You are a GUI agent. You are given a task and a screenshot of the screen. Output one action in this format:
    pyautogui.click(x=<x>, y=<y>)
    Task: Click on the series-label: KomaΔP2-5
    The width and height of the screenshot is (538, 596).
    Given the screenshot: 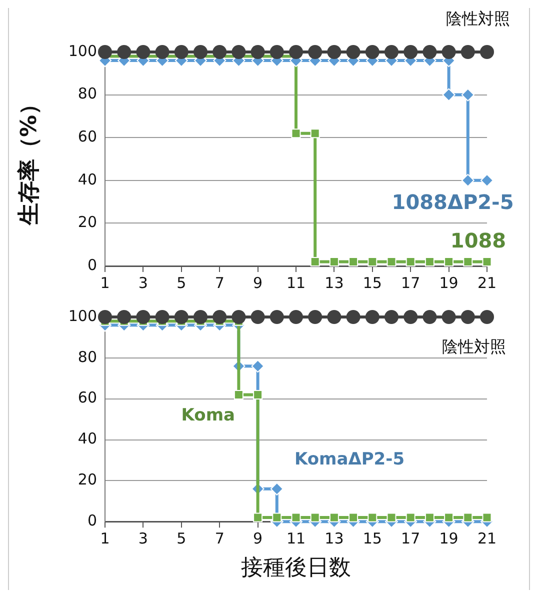 What is the action you would take?
    pyautogui.click(x=349, y=460)
    